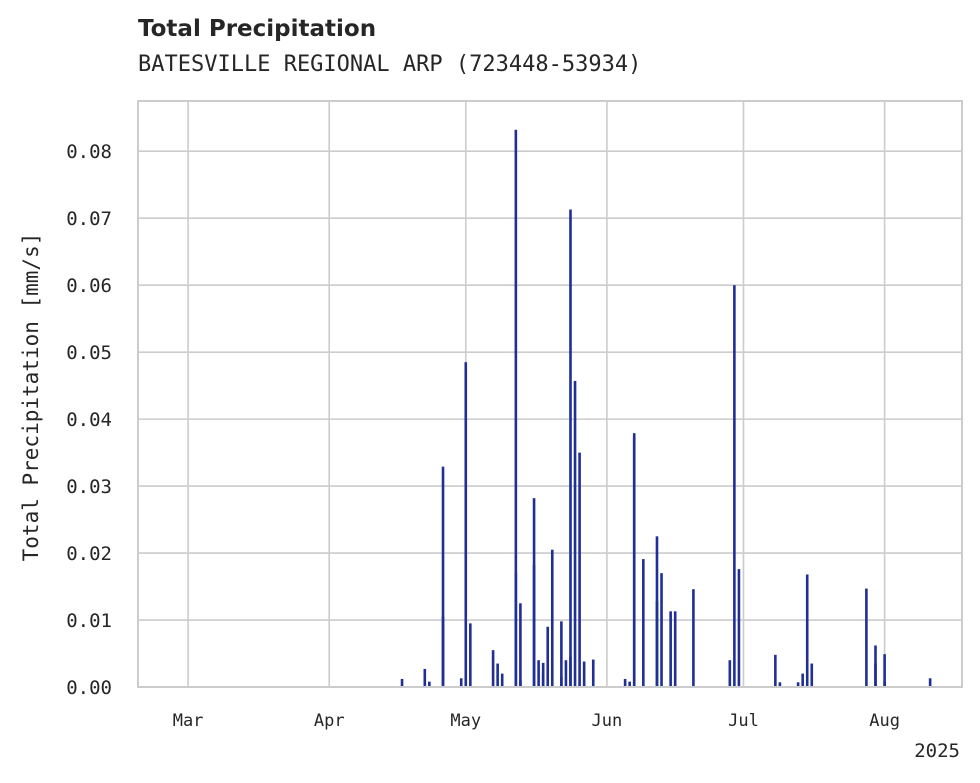  I want to click on y-tick-label: 0.08, so click(89, 152).